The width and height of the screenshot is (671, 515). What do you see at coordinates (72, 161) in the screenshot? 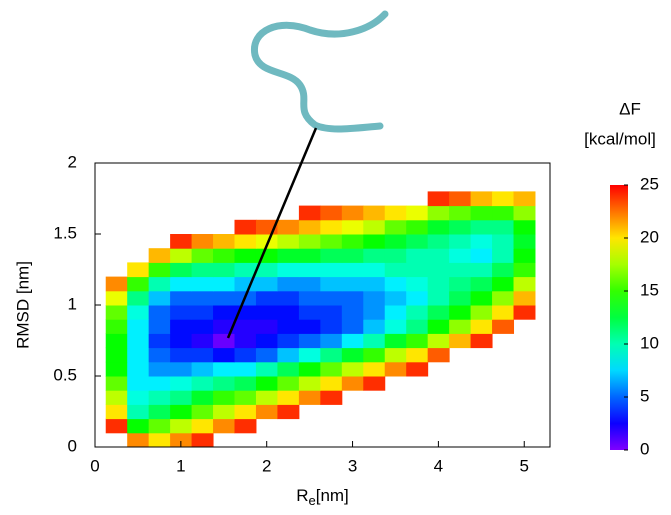
I see `y-tick-label: 2` at bounding box center [72, 161].